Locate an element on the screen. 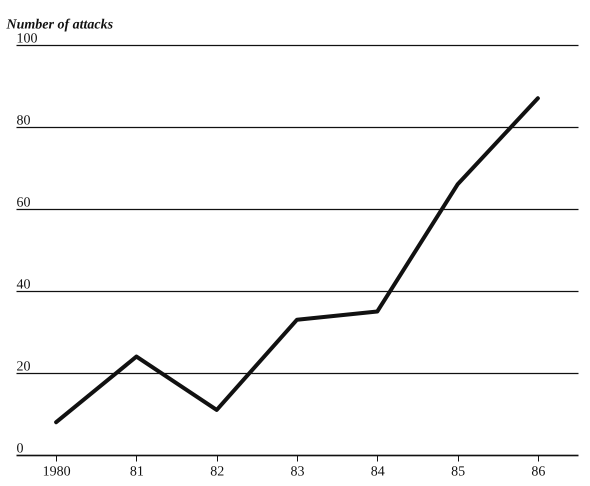 The image size is (590, 486). x-tick-label: 82 is located at coordinates (217, 472).